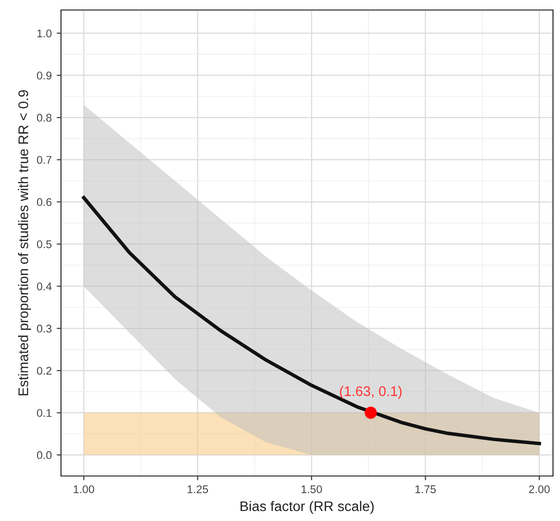 This screenshot has width=560, height=521. Describe the element at coordinates (307, 507) in the screenshot. I see `x-axis-title: Bias factor (RR scale)` at that location.